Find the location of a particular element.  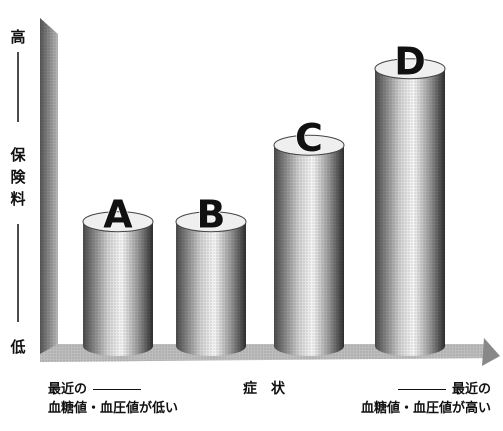

x-axis-right-dash is located at coordinates (421, 389).